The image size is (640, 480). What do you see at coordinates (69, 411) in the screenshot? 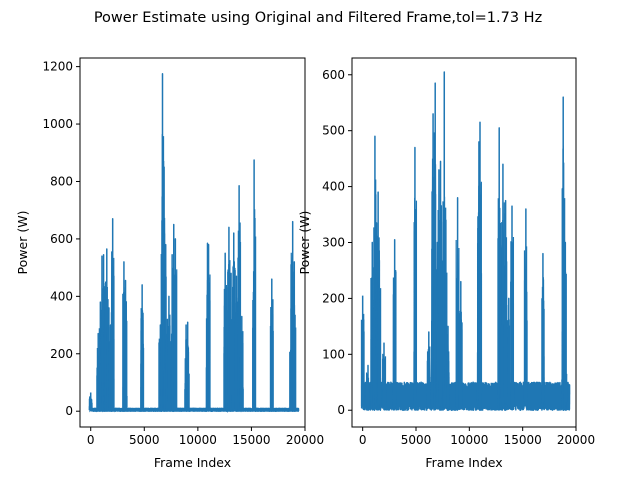
I see `chart-0-ytick-label-0: 0` at bounding box center [69, 411].